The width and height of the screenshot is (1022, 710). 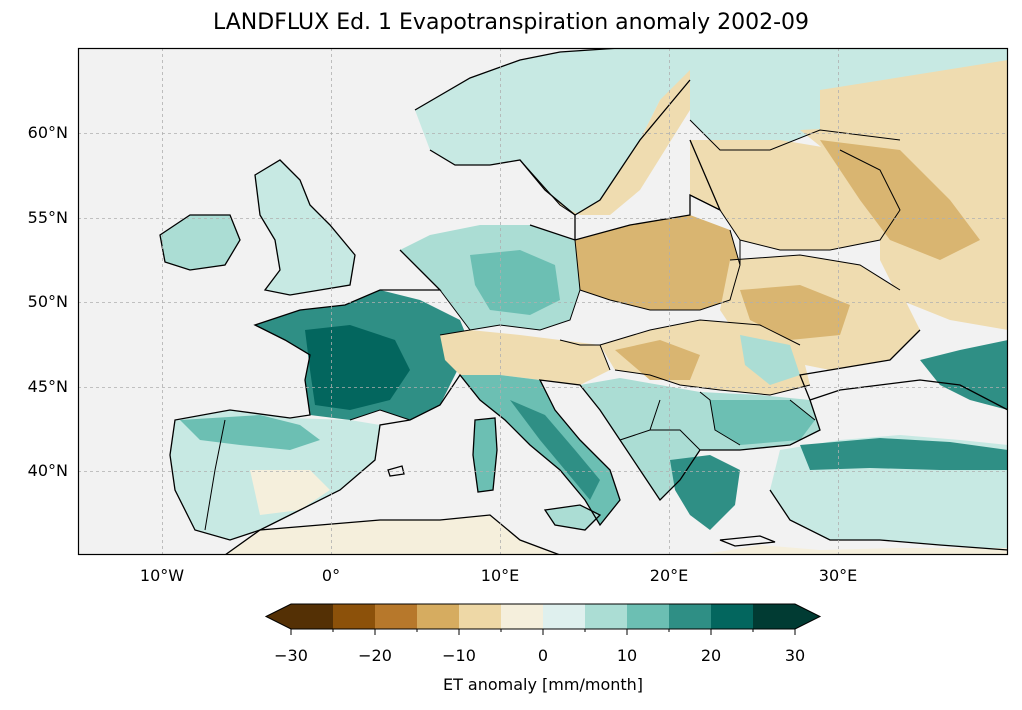 I want to click on colorbar, so click(x=543, y=619).